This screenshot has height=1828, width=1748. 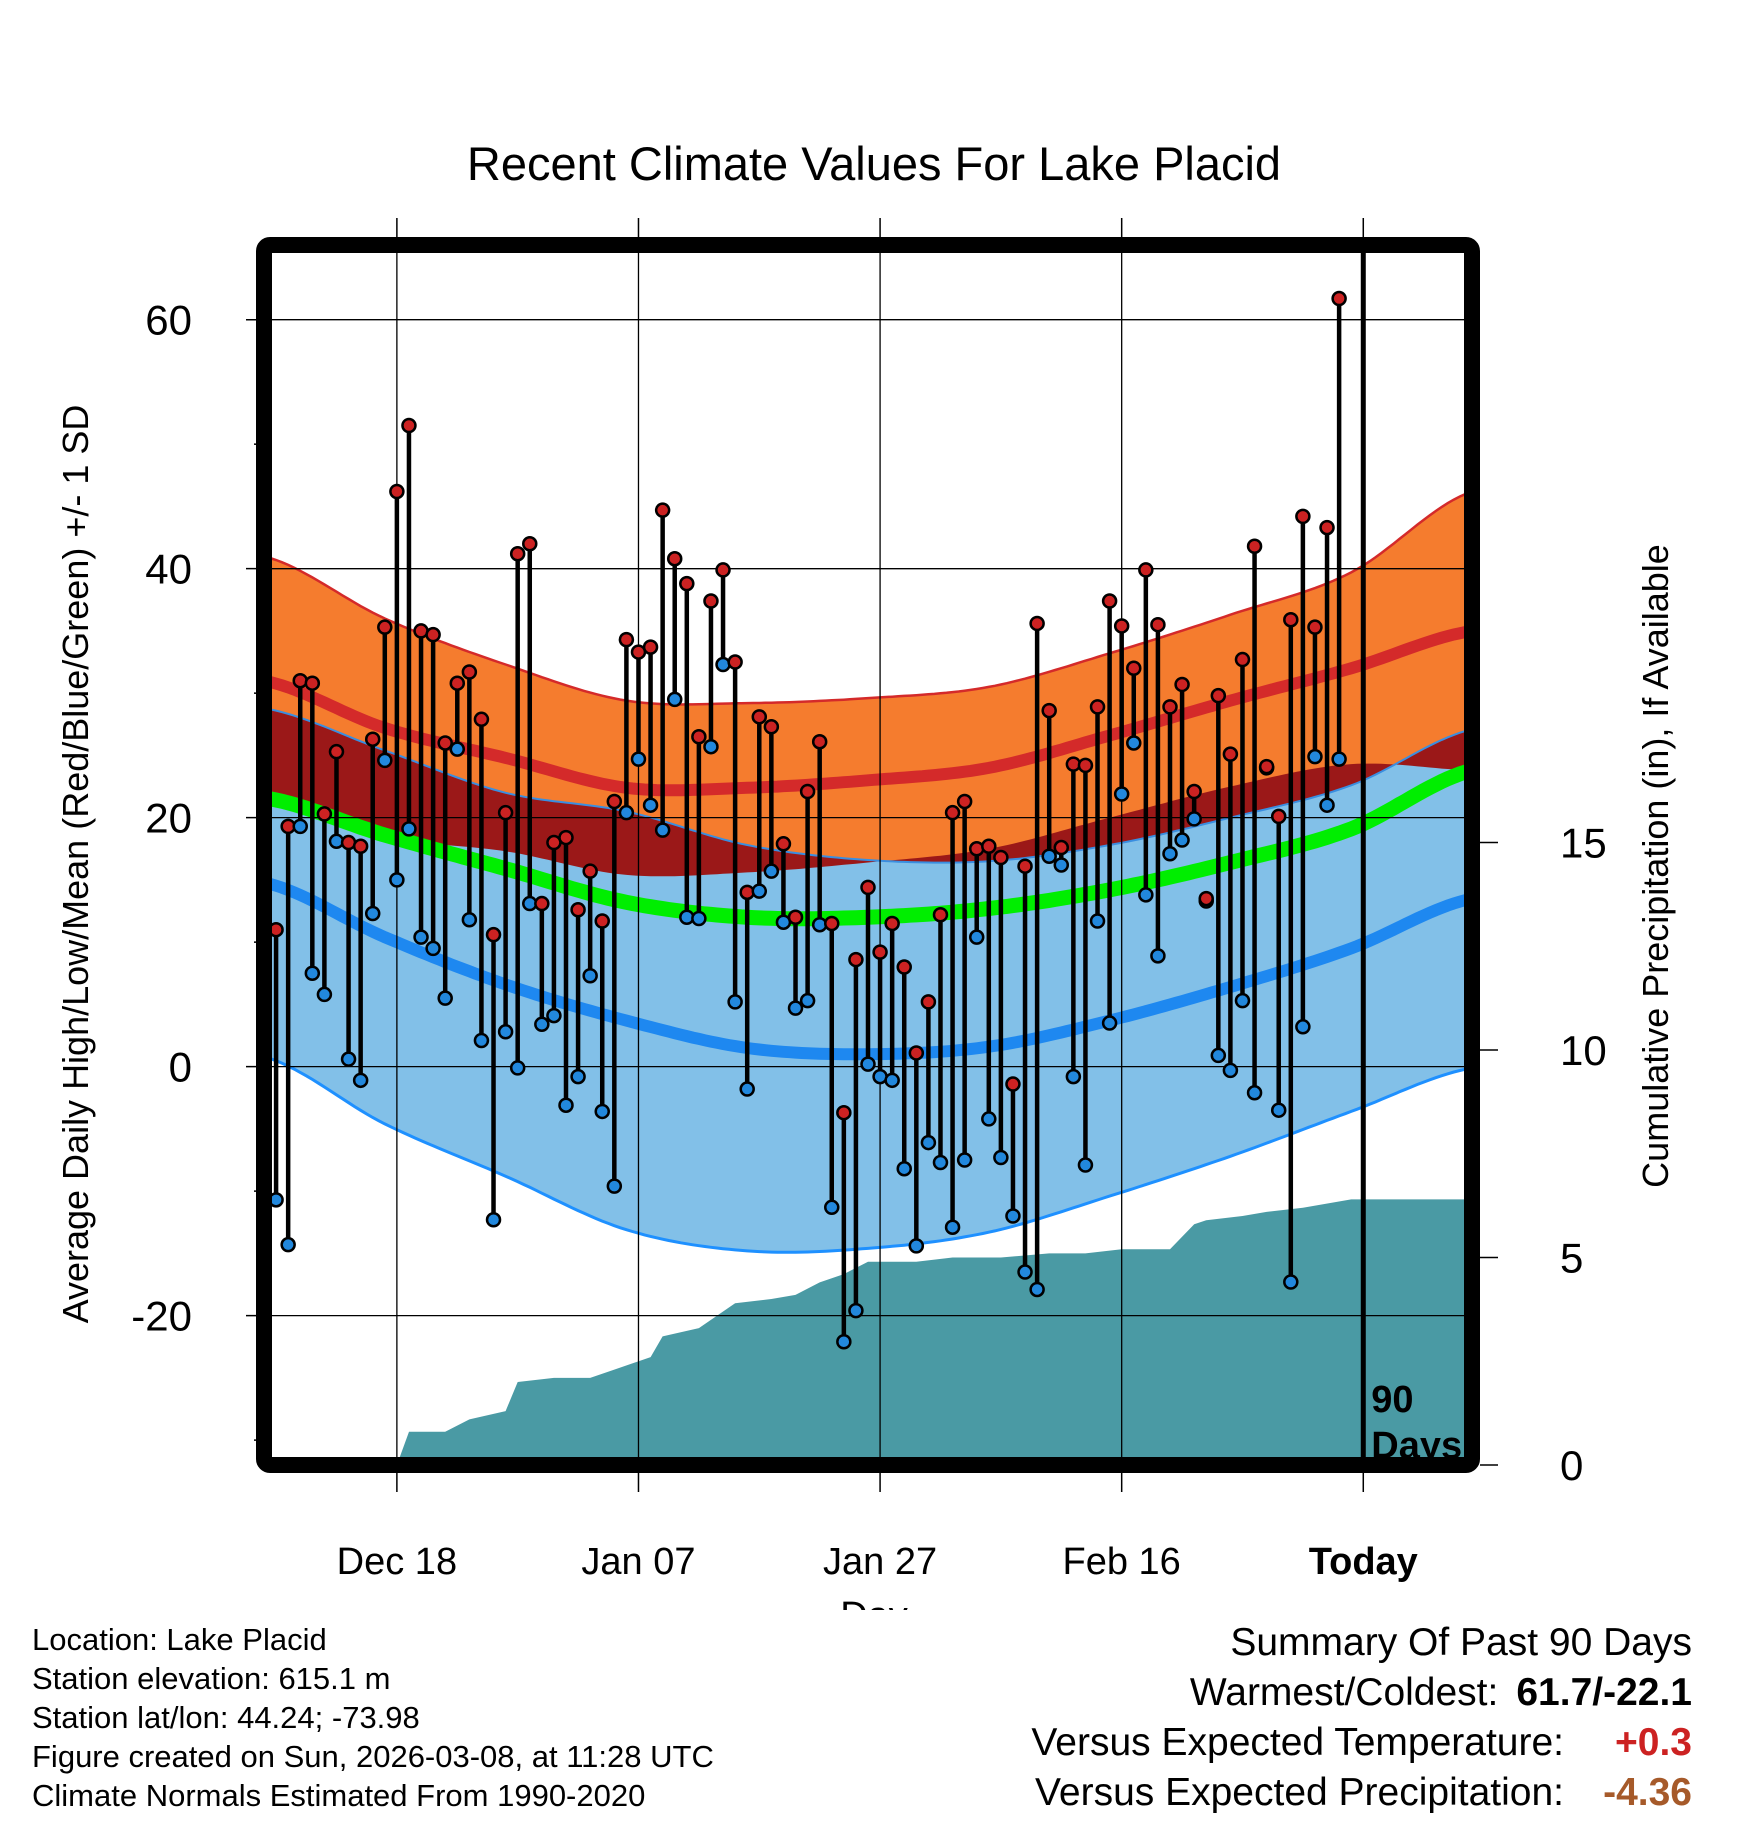 What do you see at coordinates (226, 1717) in the screenshot?
I see `latlon-text: Station lat/lon: 44.24; -73.98` at bounding box center [226, 1717].